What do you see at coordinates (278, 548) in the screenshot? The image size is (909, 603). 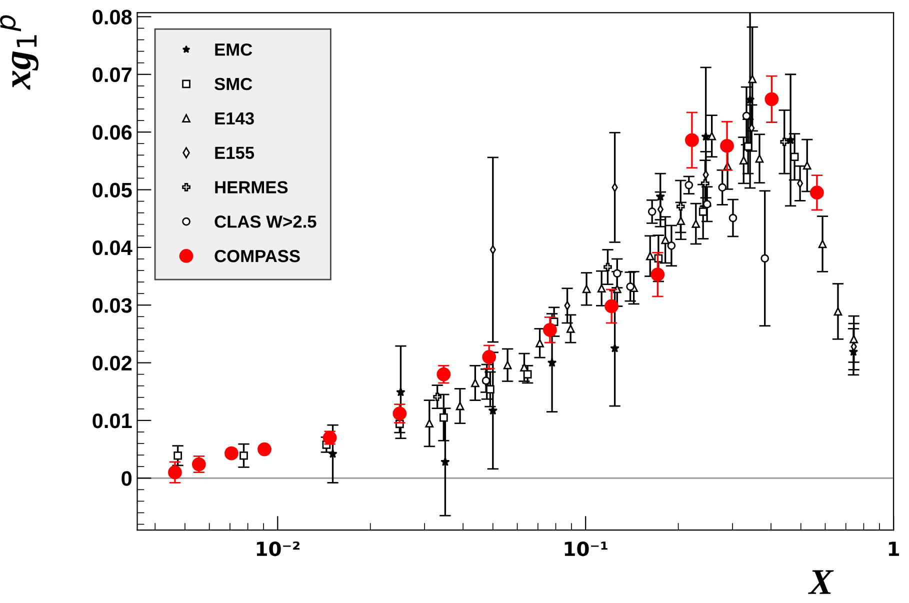 I see `x-tick-label: 10⁻²` at bounding box center [278, 548].